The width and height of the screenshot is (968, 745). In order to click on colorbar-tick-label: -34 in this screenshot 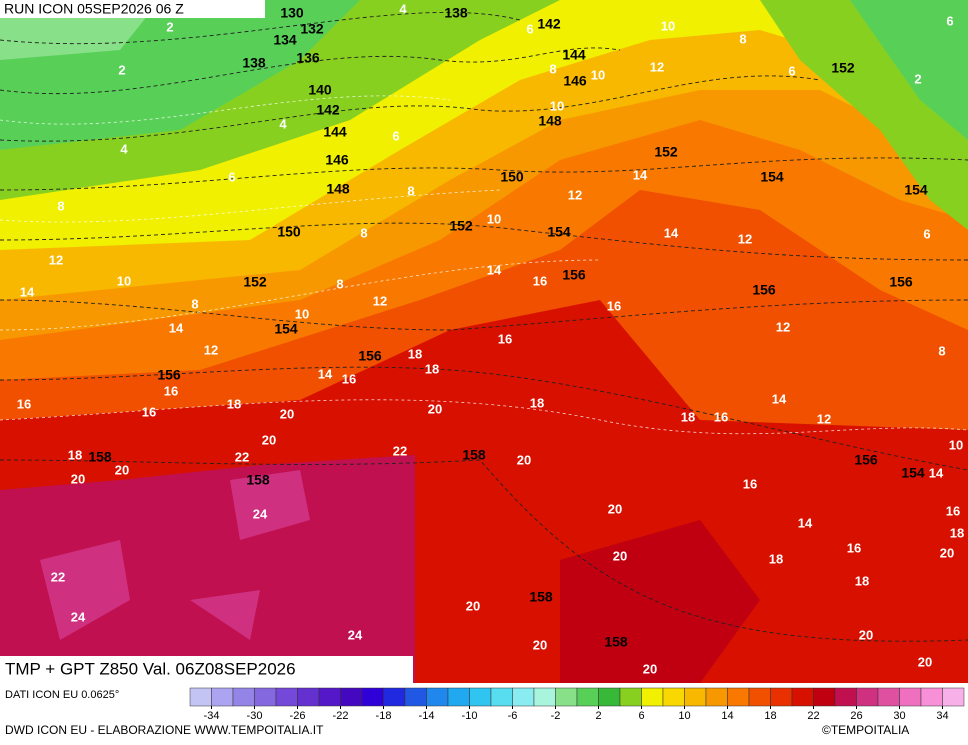, I will do `click(212, 716)`.